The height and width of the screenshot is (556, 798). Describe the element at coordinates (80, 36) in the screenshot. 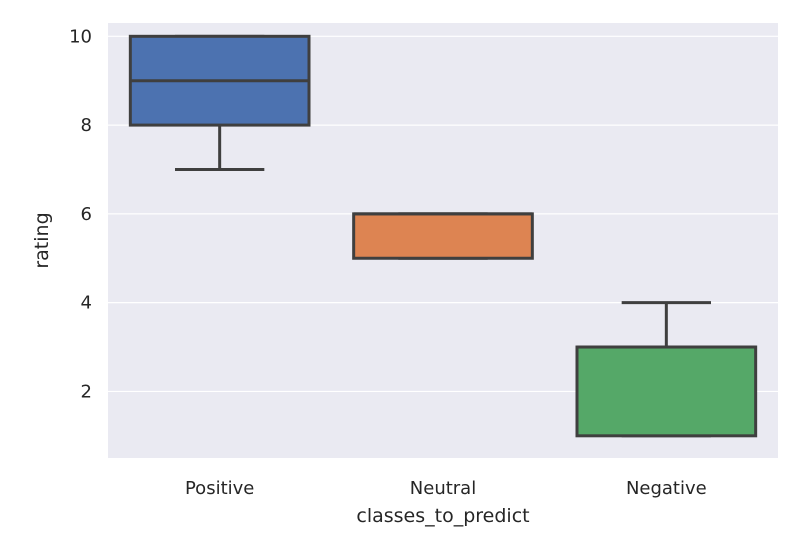

I see `y-tick-label: 10` at that location.